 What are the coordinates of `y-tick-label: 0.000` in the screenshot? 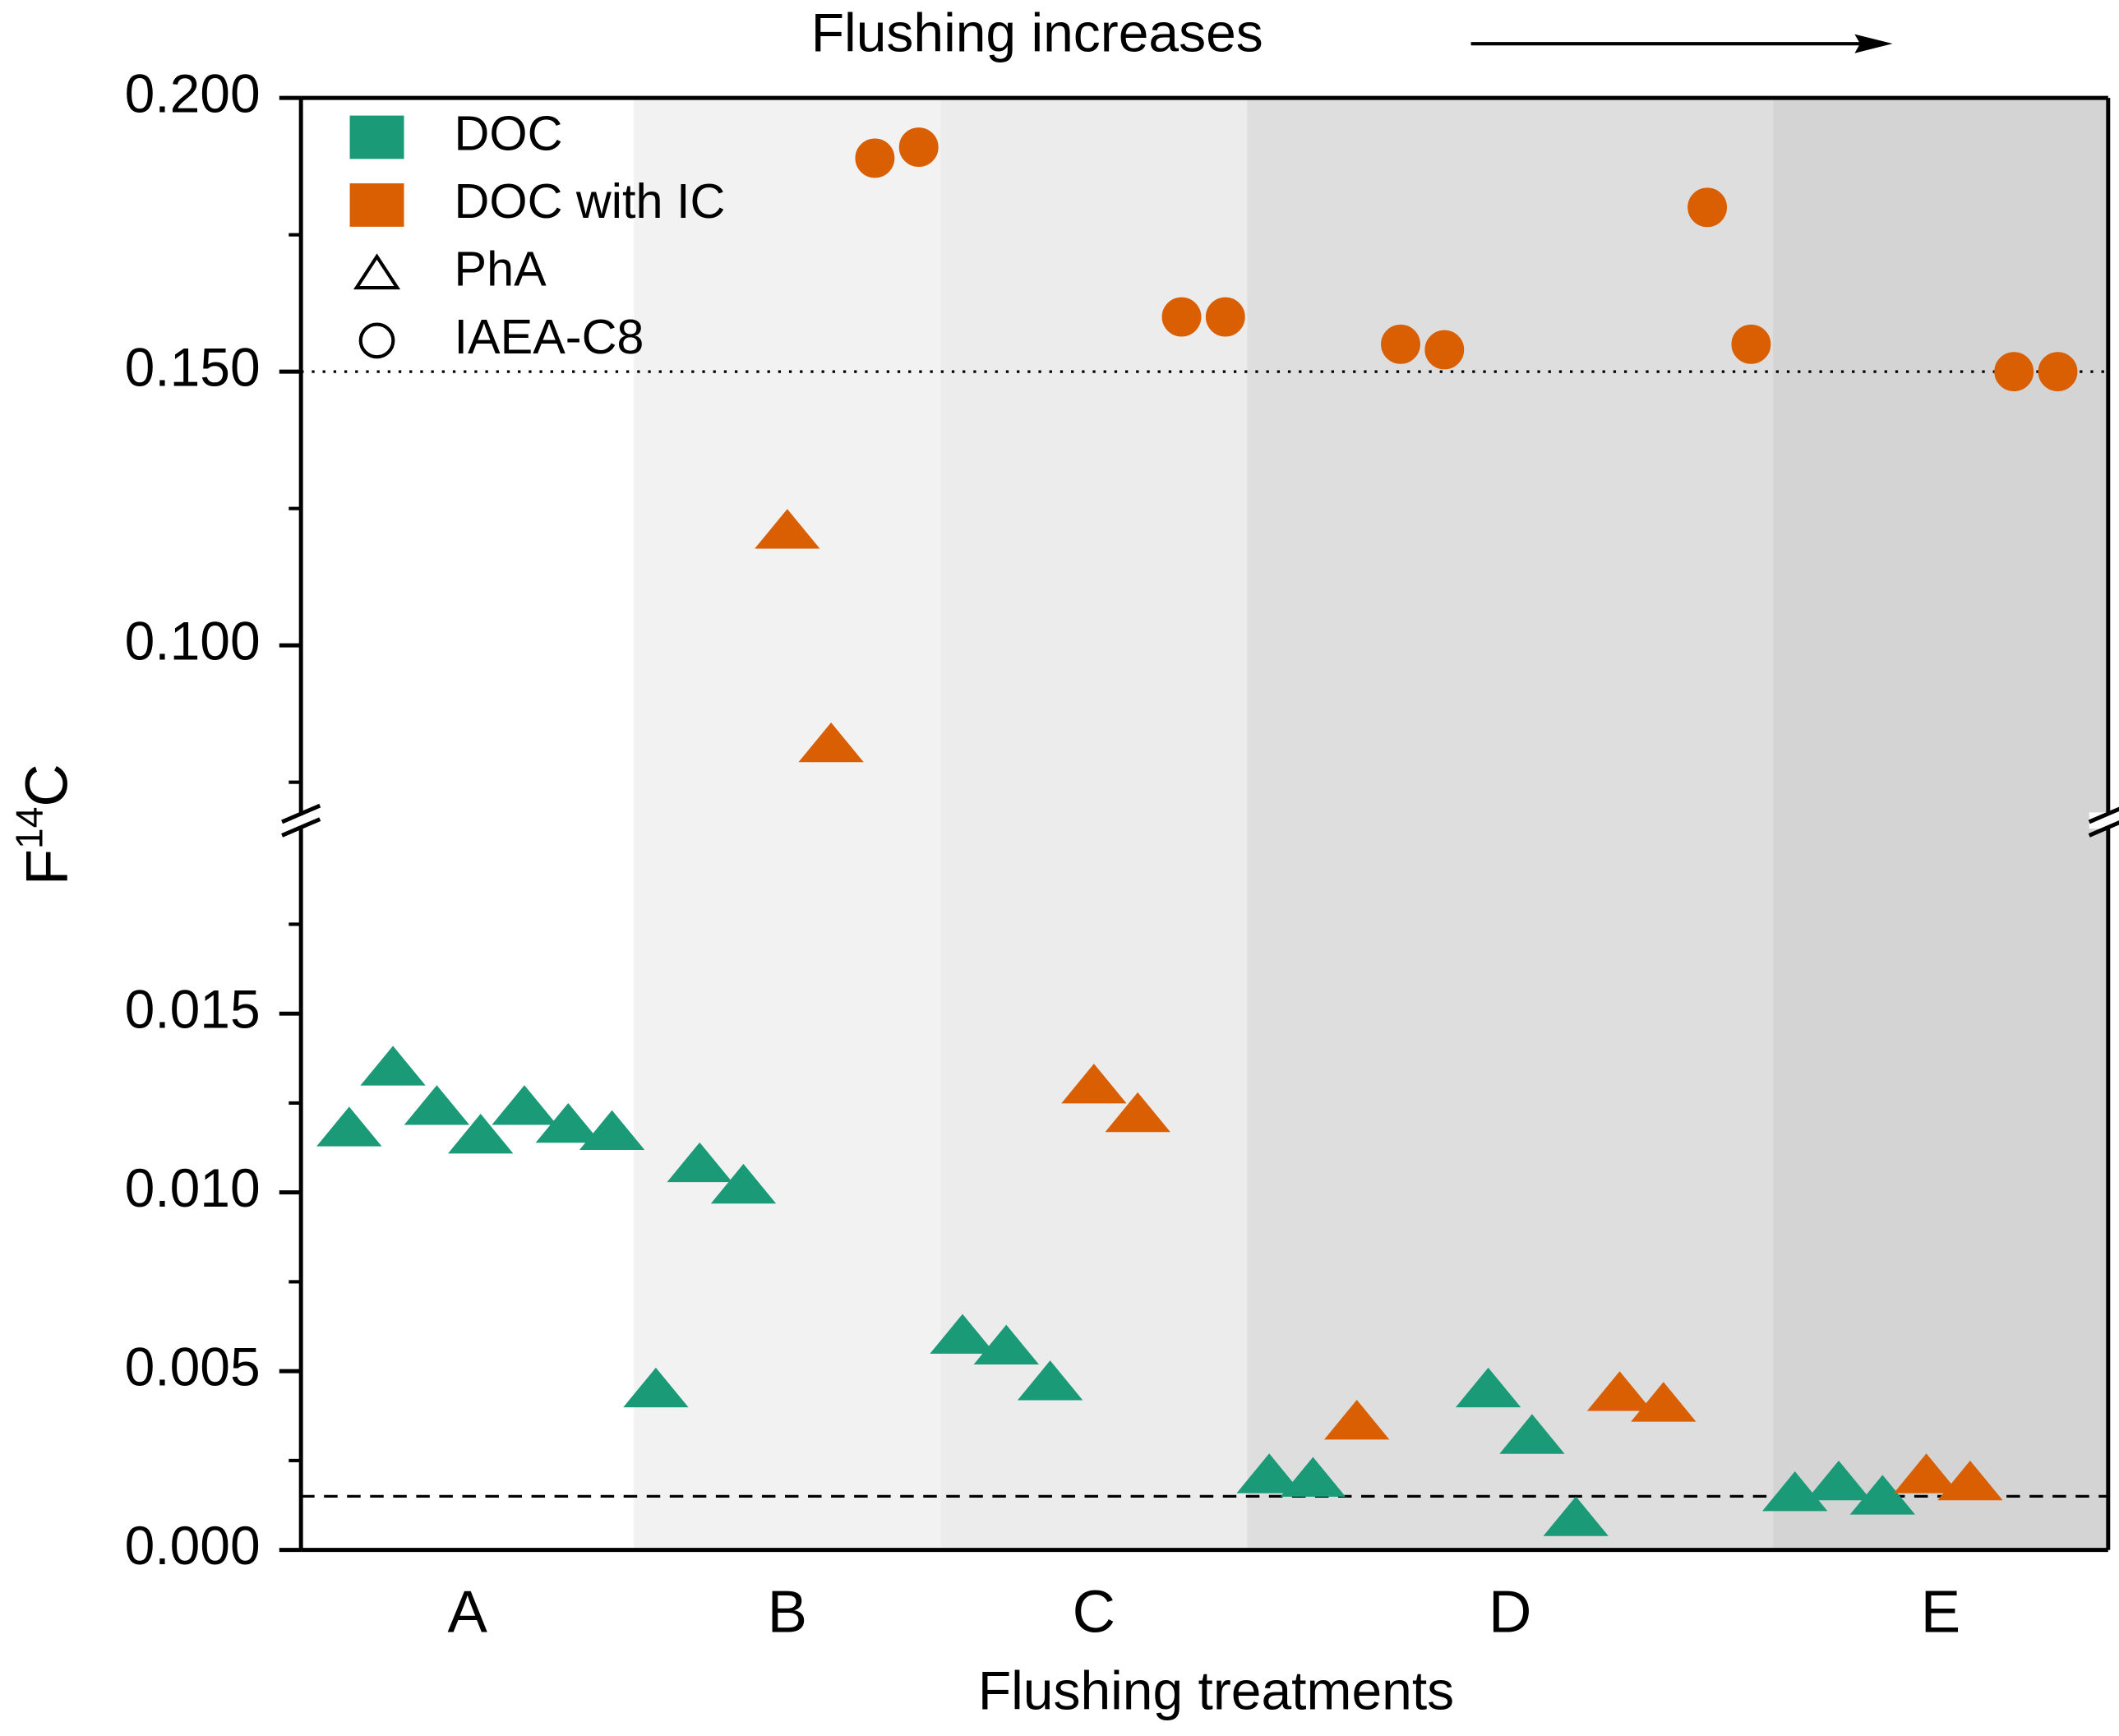 It's located at (193, 1546).